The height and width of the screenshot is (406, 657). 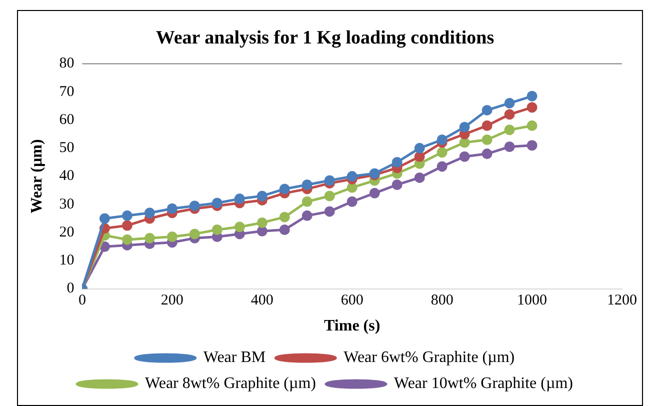 What do you see at coordinates (622, 300) in the screenshot?
I see `x-tick-label: 1200` at bounding box center [622, 300].